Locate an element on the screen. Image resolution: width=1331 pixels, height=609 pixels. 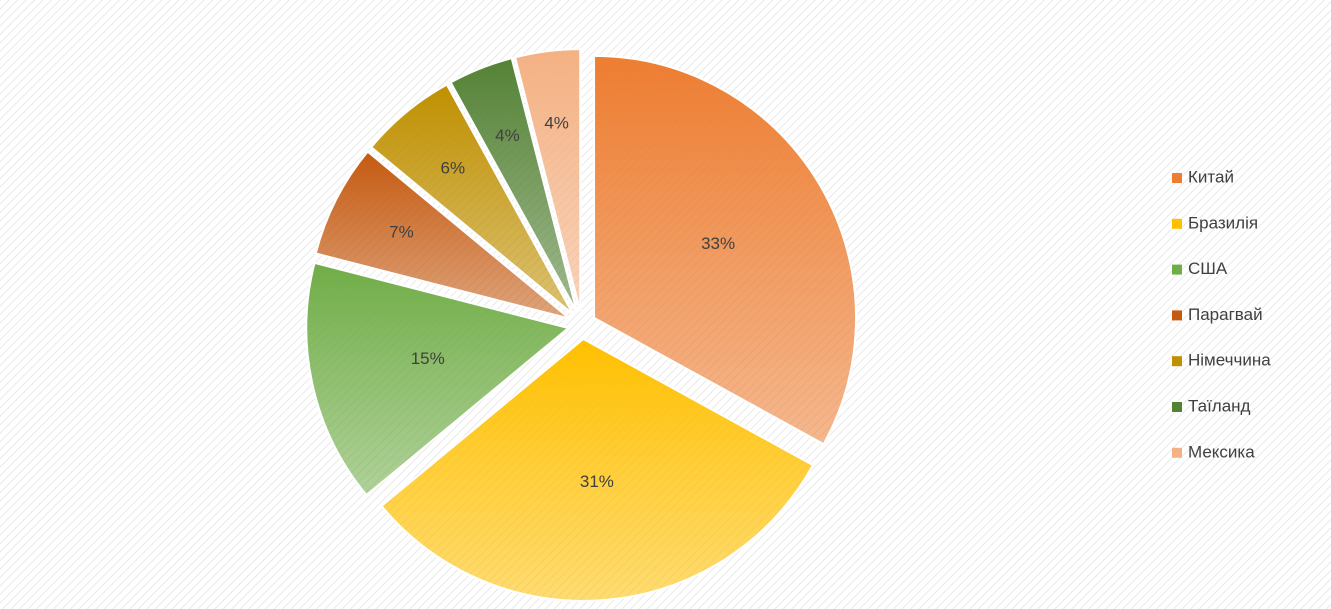
legend-label: Таїланд is located at coordinates (1219, 405).